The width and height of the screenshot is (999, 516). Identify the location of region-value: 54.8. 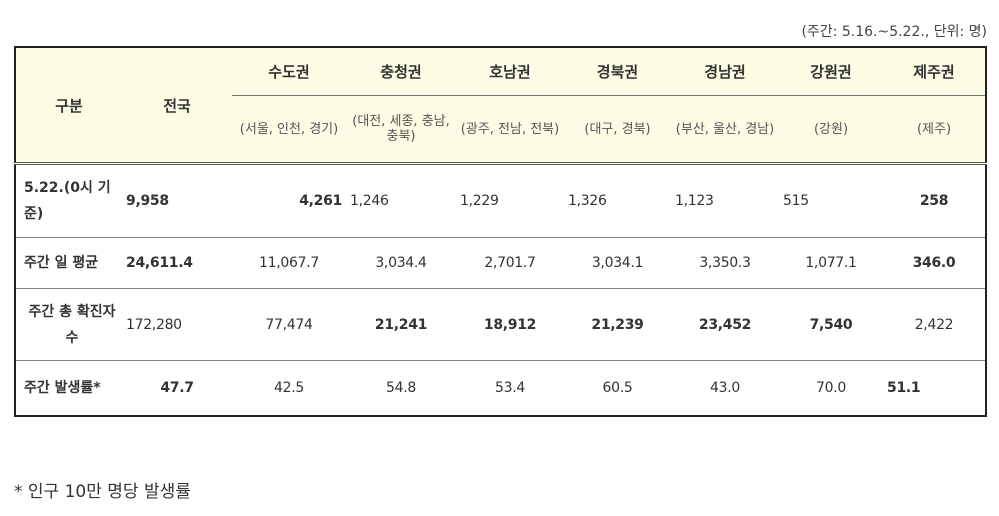
(401, 388).